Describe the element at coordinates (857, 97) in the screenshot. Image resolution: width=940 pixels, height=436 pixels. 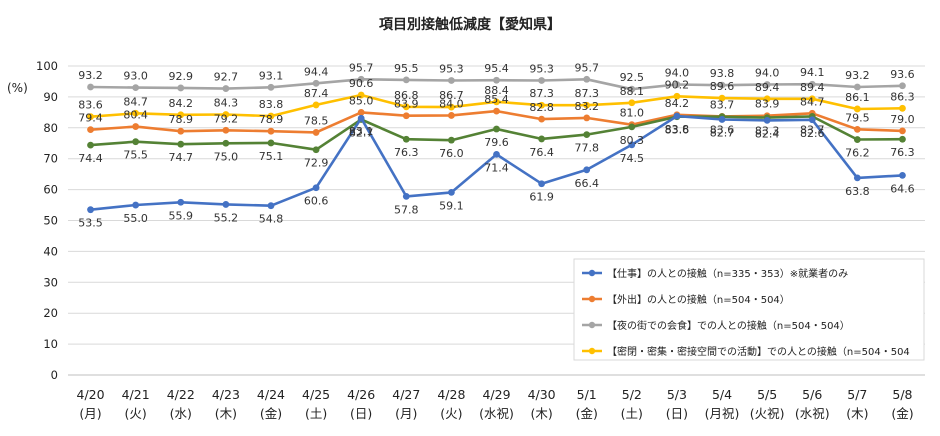
I see `data-label: 86.1` at that location.